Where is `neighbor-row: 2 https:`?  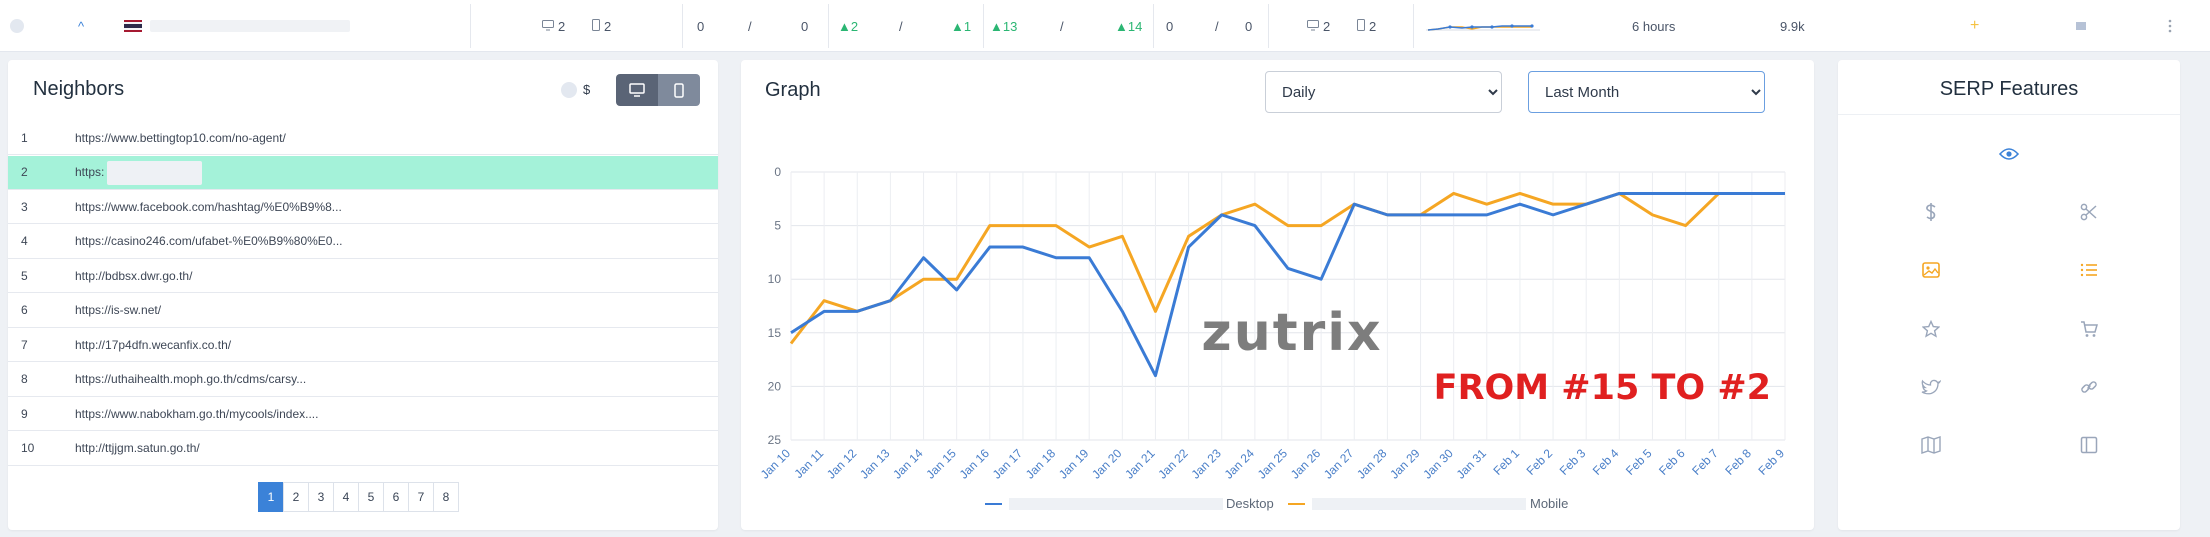 neighbor-row: 2 https: is located at coordinates (363, 172).